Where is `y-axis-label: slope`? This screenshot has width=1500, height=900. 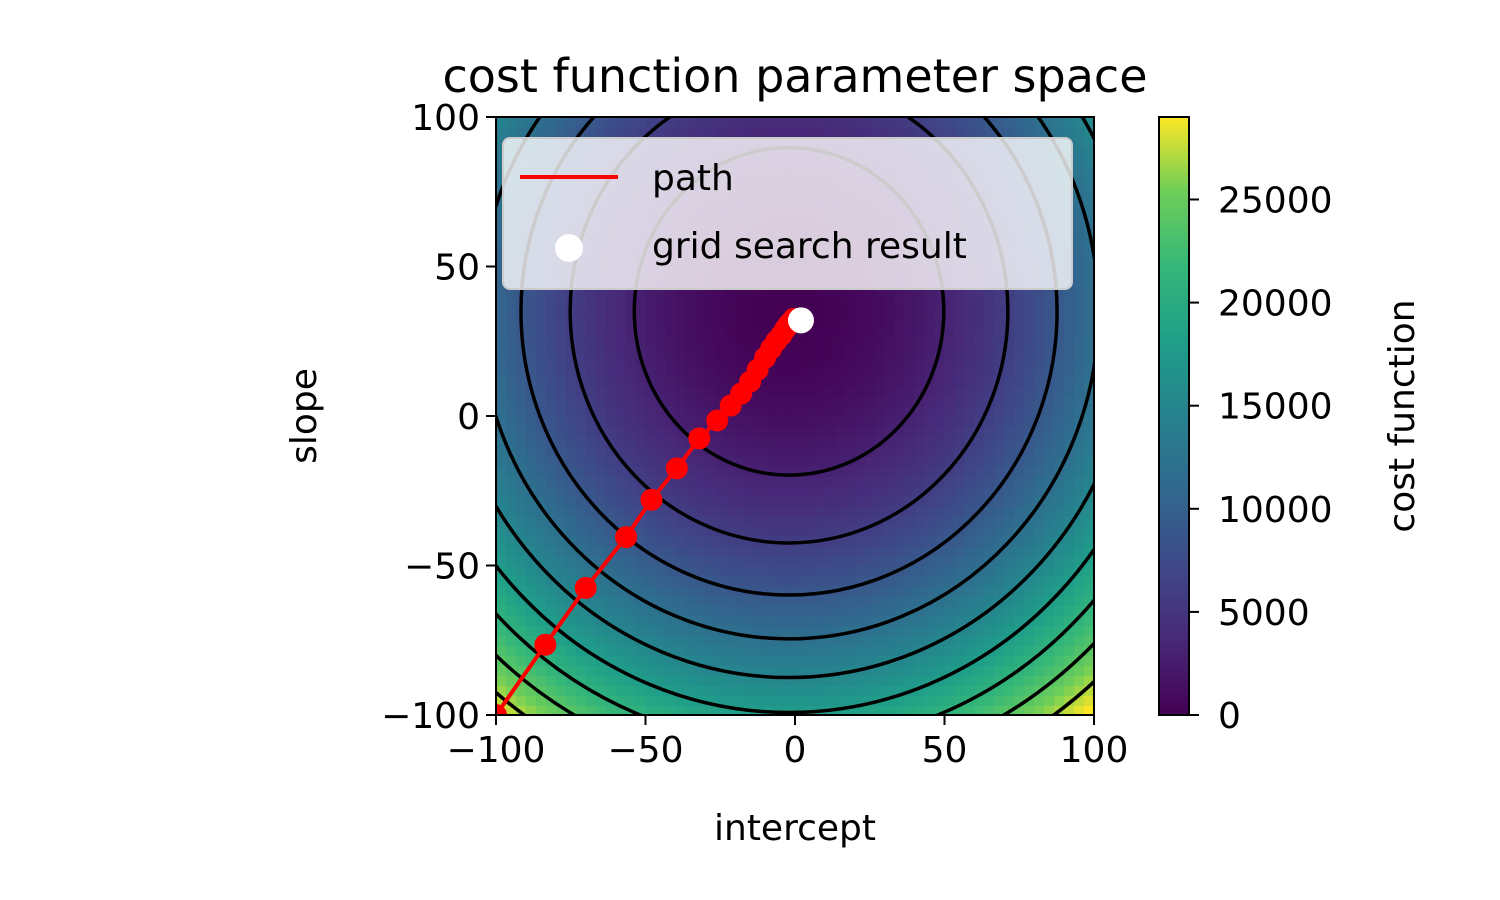
y-axis-label: slope is located at coordinates (304, 416).